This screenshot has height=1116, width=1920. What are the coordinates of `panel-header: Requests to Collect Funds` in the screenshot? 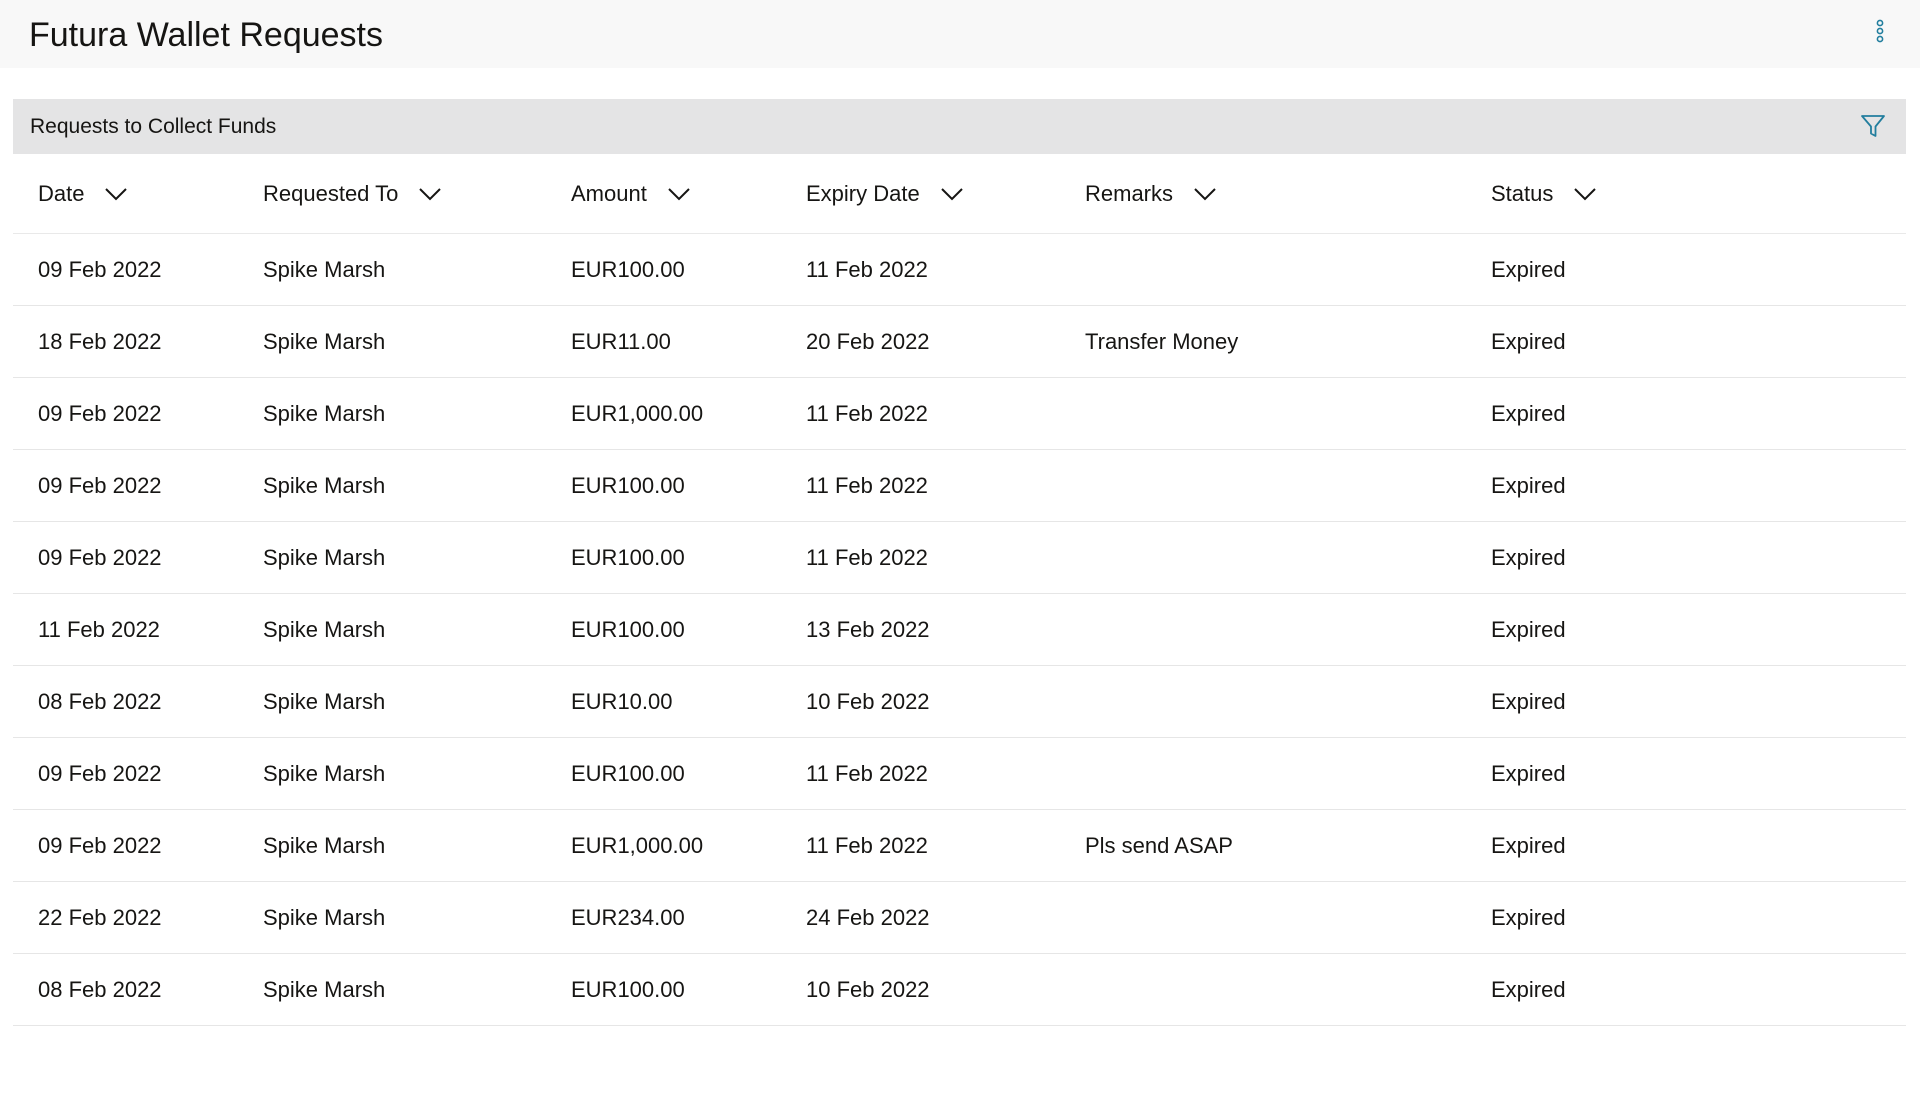 It's located at (959, 126).